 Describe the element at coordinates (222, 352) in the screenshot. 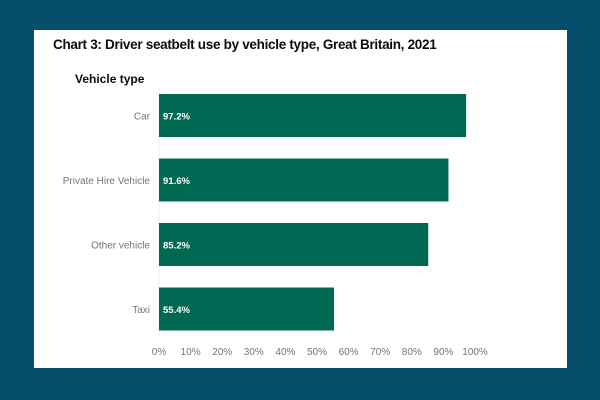

I see `x-tick-label: 20%` at that location.